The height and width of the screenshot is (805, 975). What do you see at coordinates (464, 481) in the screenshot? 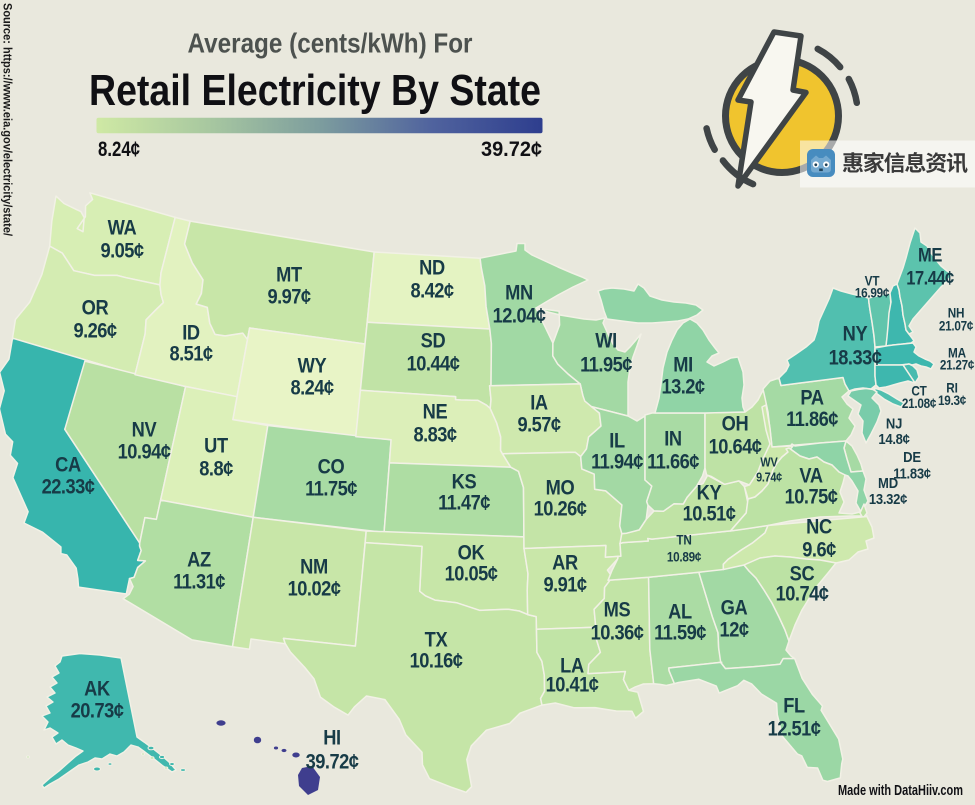
I see `svg-text: KS` at bounding box center [464, 481].